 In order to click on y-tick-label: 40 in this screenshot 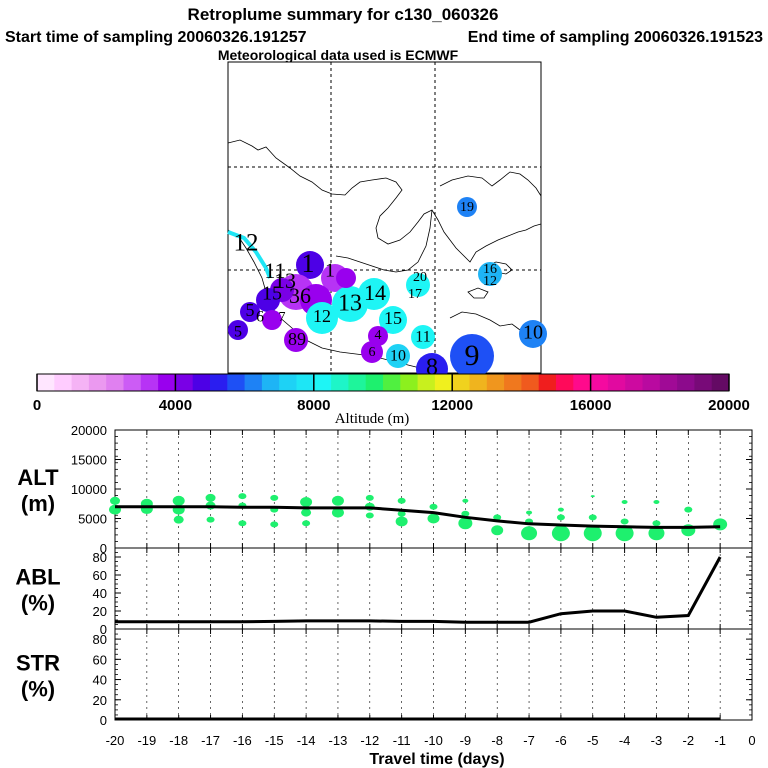, I will do `click(100, 593)`.